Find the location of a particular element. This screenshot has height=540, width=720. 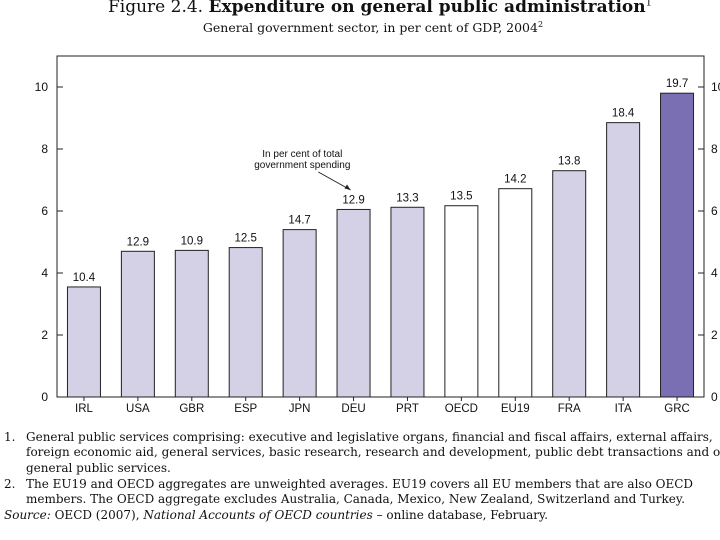

bar-prt is located at coordinates (407, 302).